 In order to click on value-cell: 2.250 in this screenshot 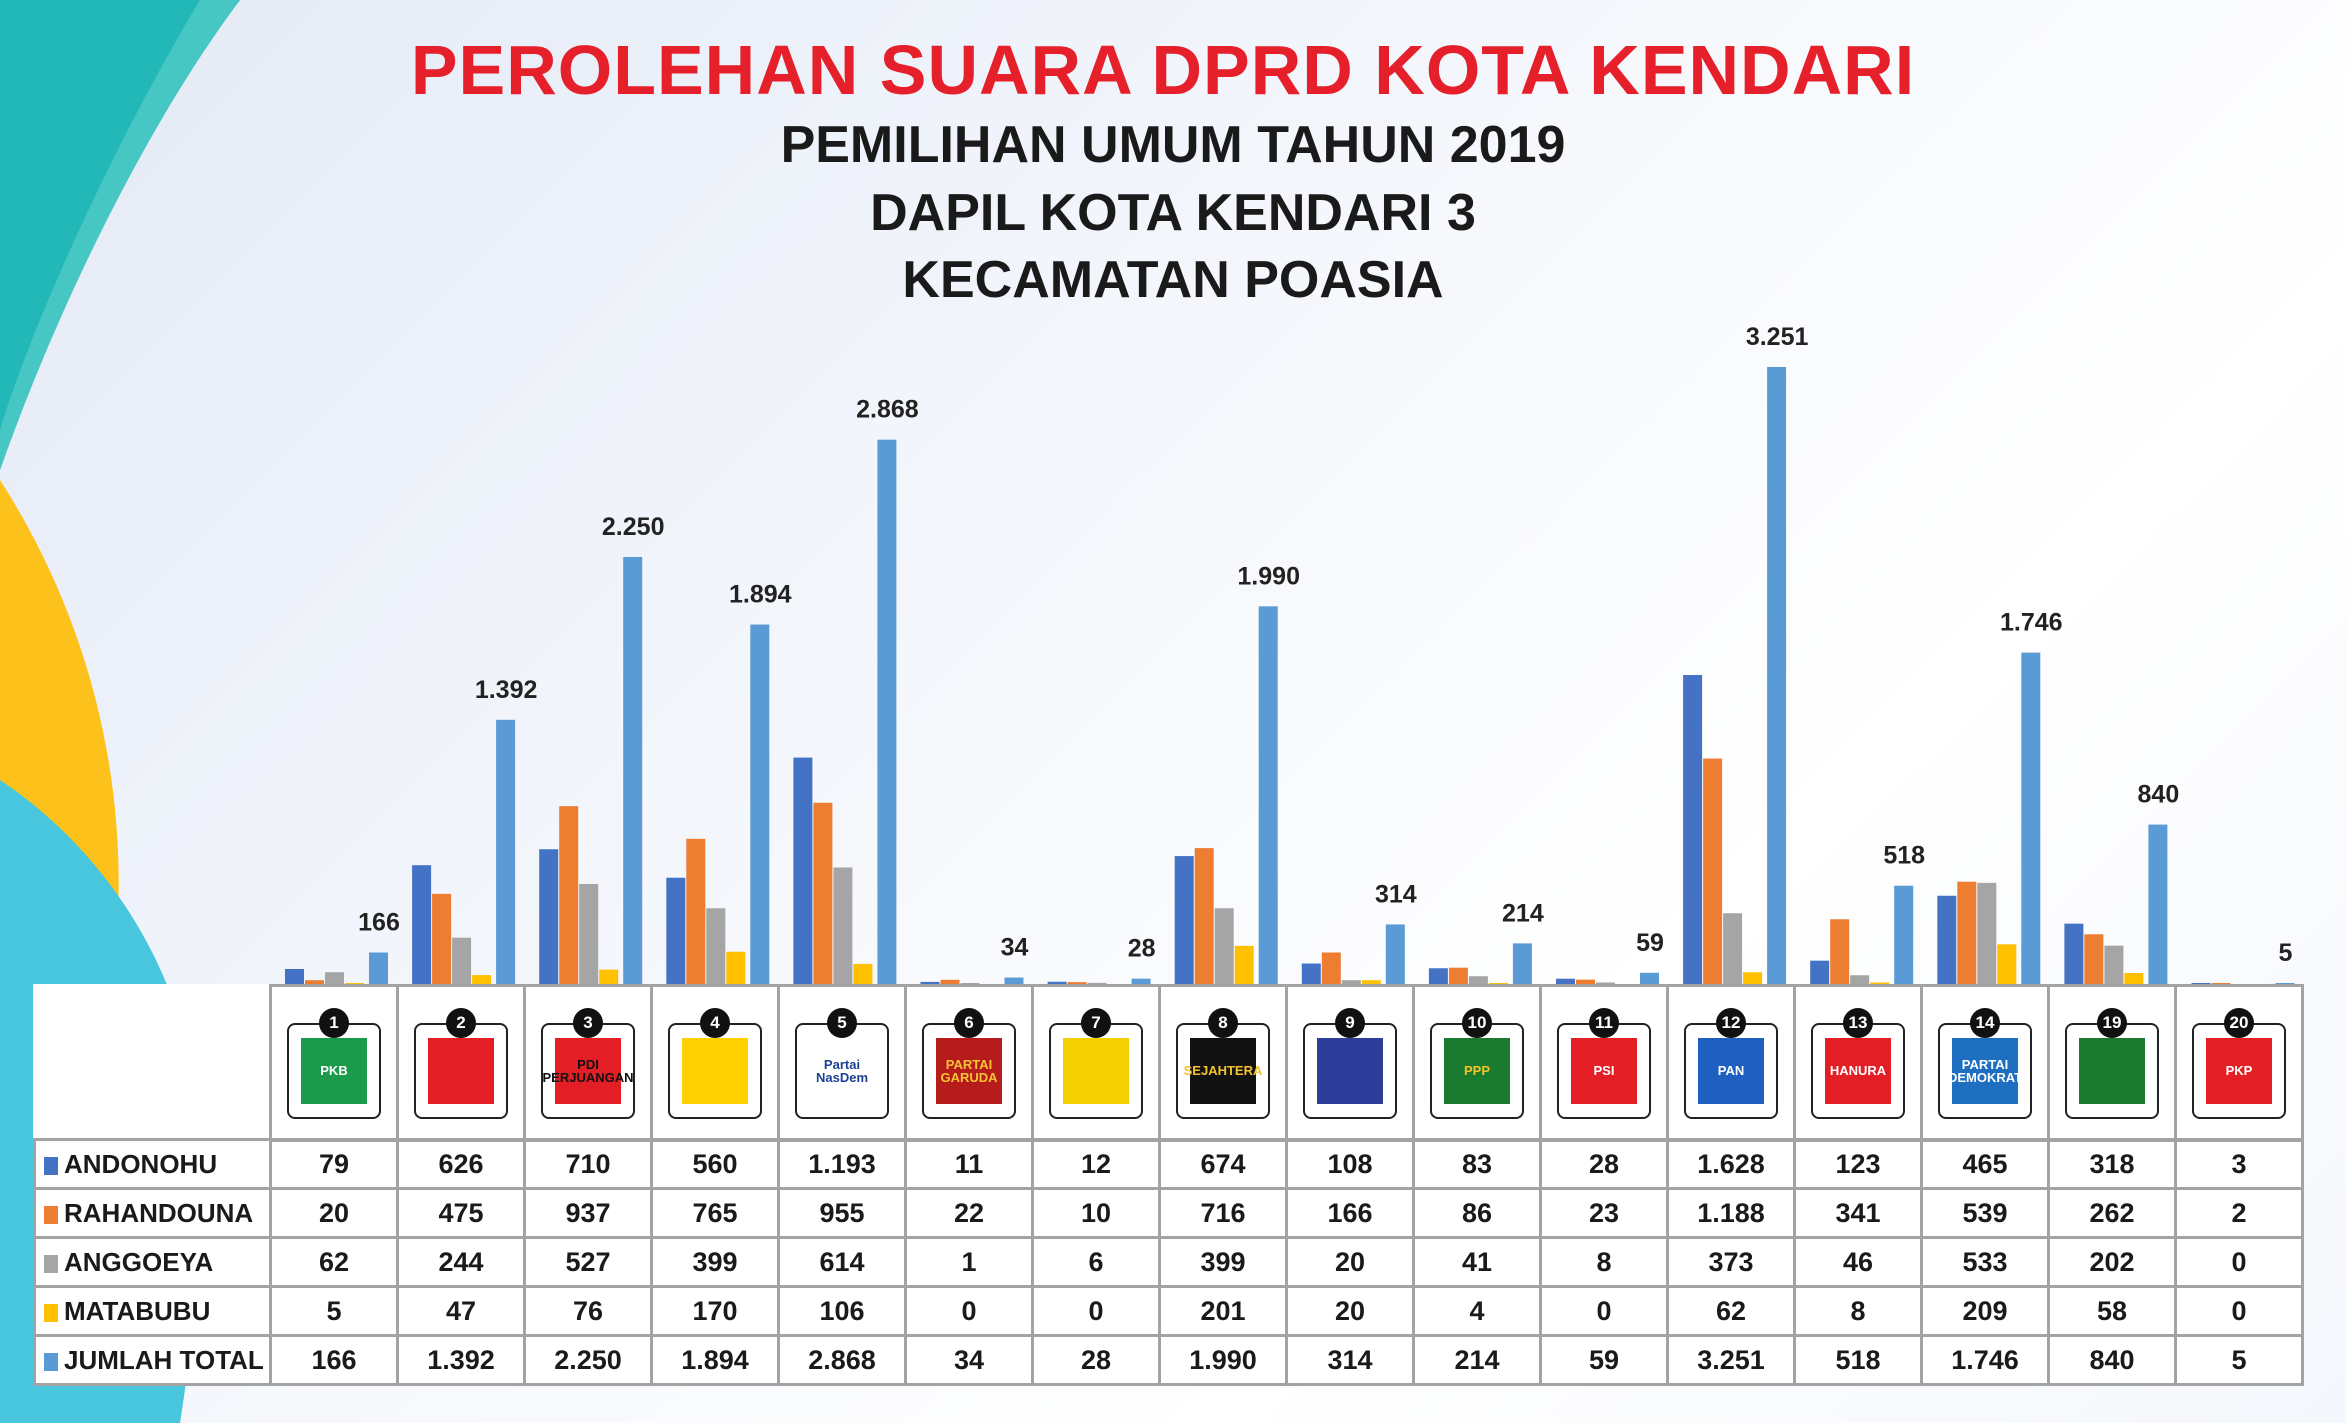, I will do `click(588, 1360)`.